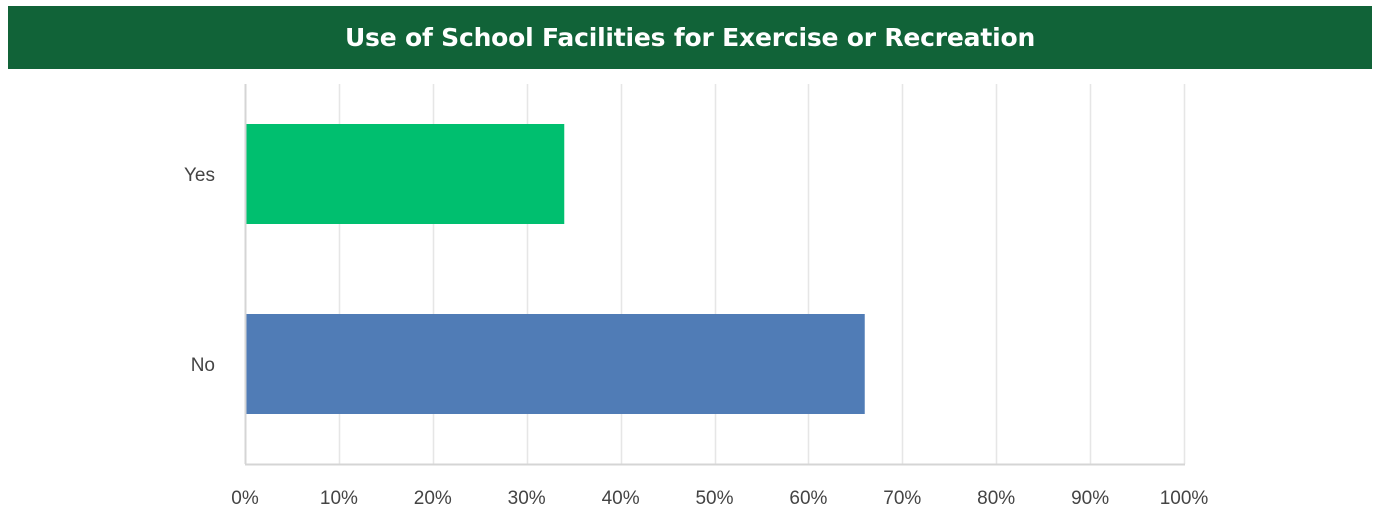 The height and width of the screenshot is (523, 1376). What do you see at coordinates (1090, 498) in the screenshot?
I see `x-tick-label: 90%` at bounding box center [1090, 498].